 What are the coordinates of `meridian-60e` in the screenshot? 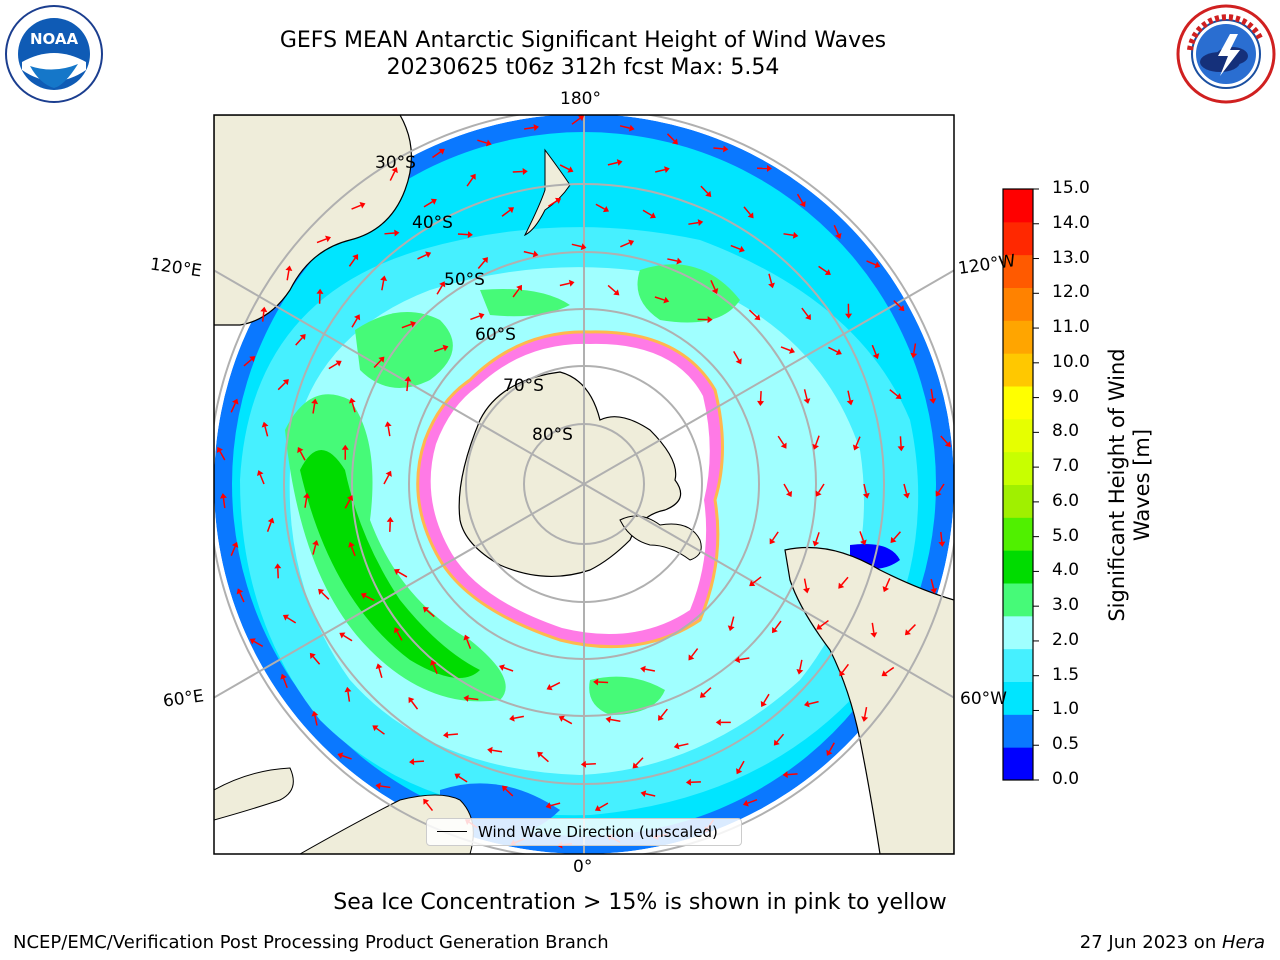 It's located at (399, 591).